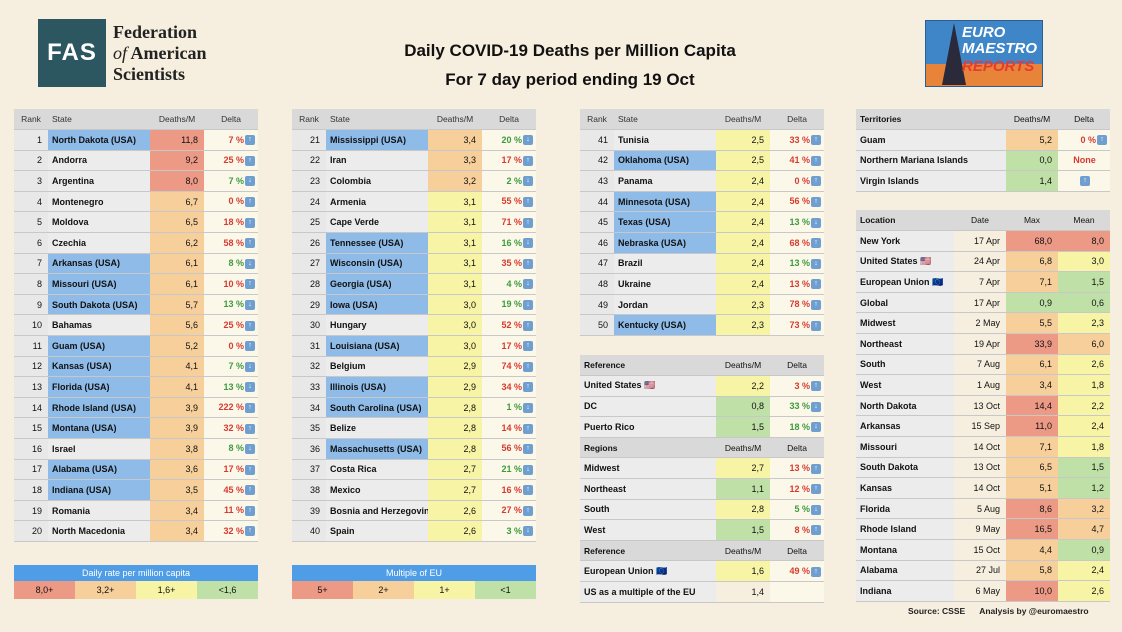 This screenshot has height=632, width=1122. Describe the element at coordinates (99, 305) in the screenshot. I see `location-cell: South Dakota (USA)` at that location.